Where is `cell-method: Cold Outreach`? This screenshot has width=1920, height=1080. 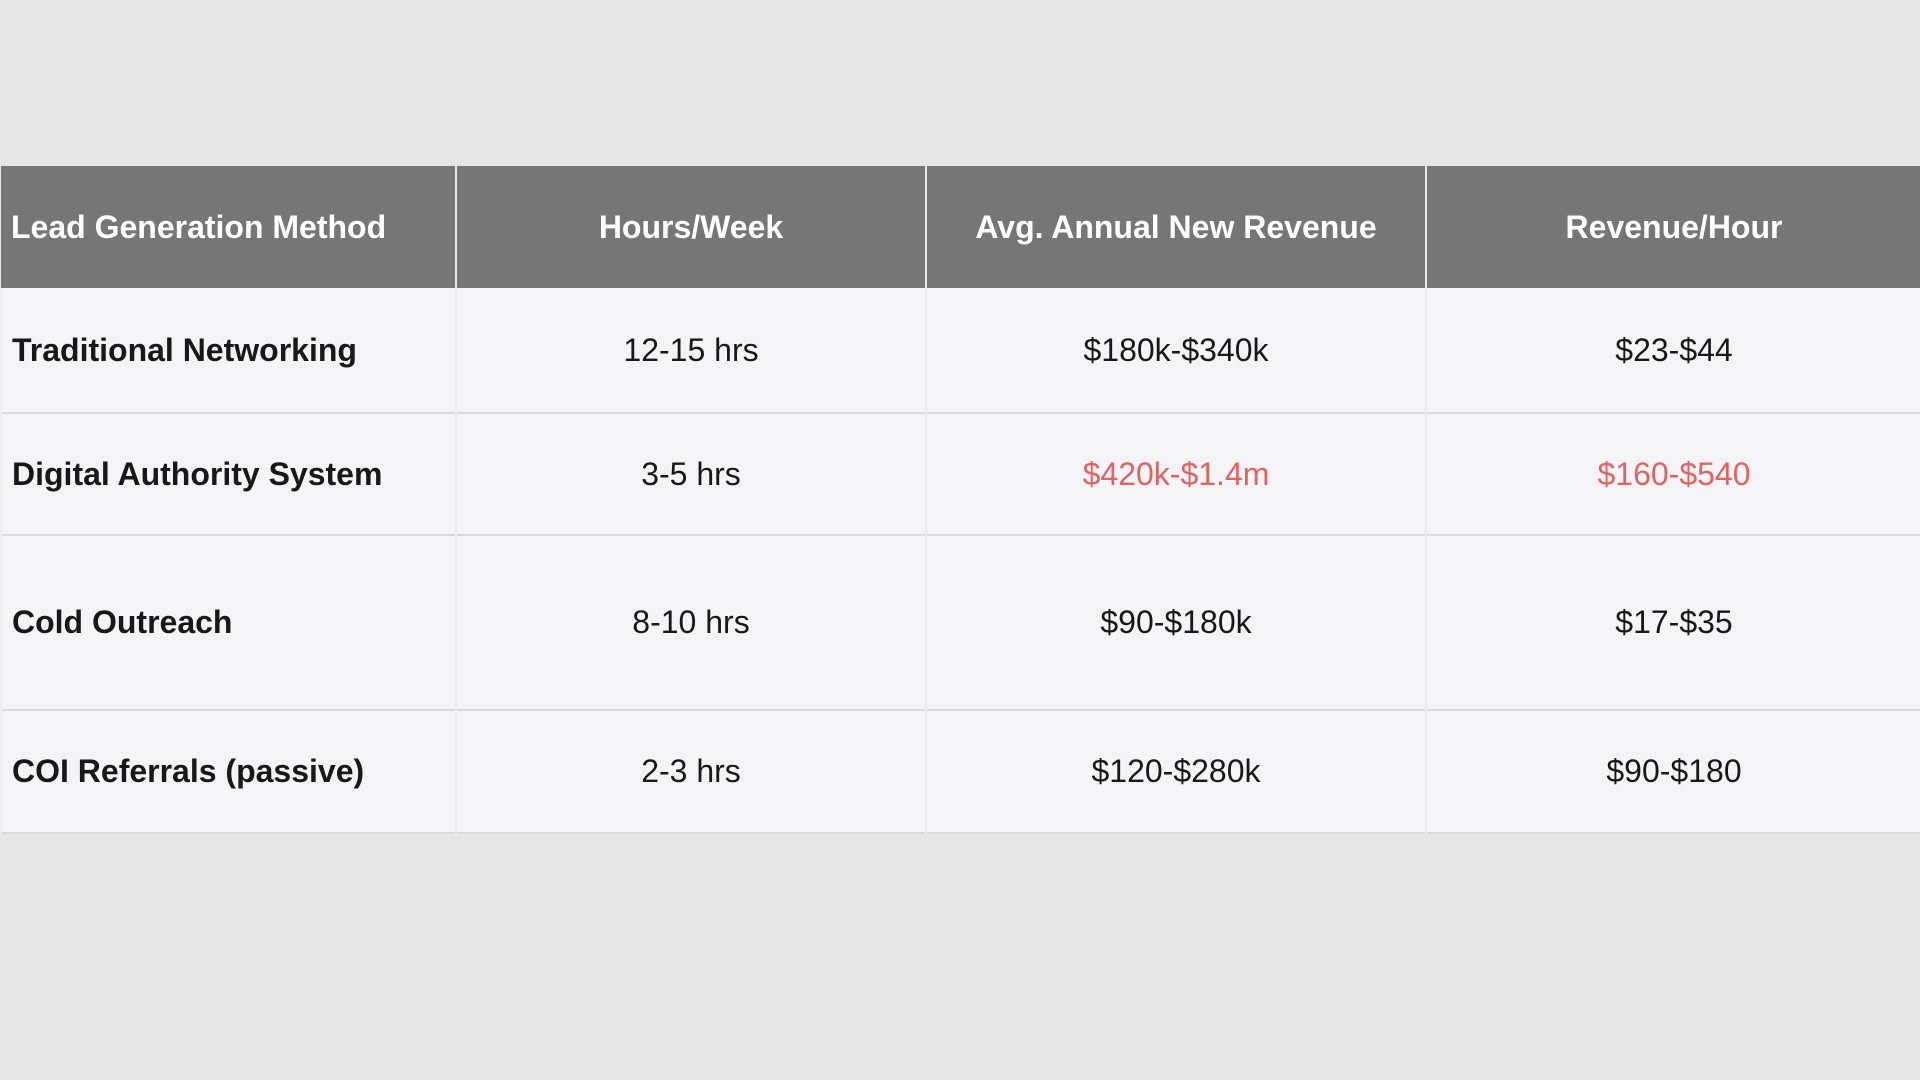 cell-method: Cold Outreach is located at coordinates (228, 622).